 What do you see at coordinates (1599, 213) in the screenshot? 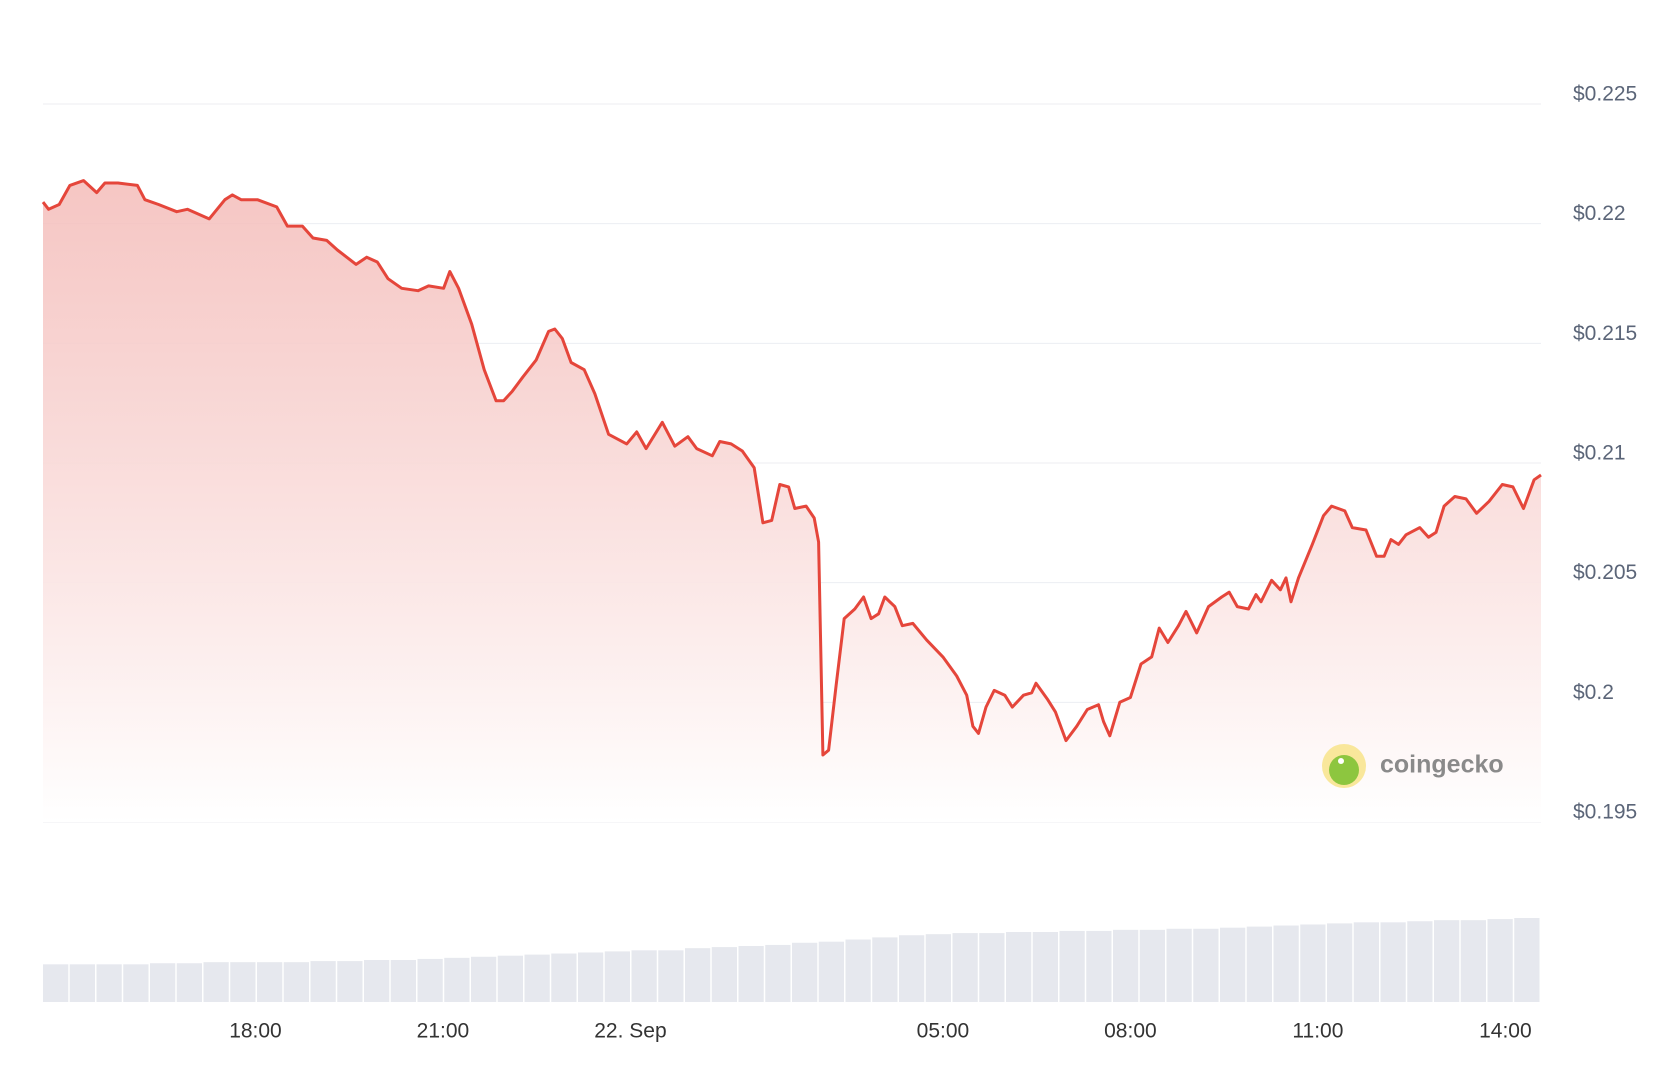
I see `y-tick-label: $0.22` at bounding box center [1599, 213].